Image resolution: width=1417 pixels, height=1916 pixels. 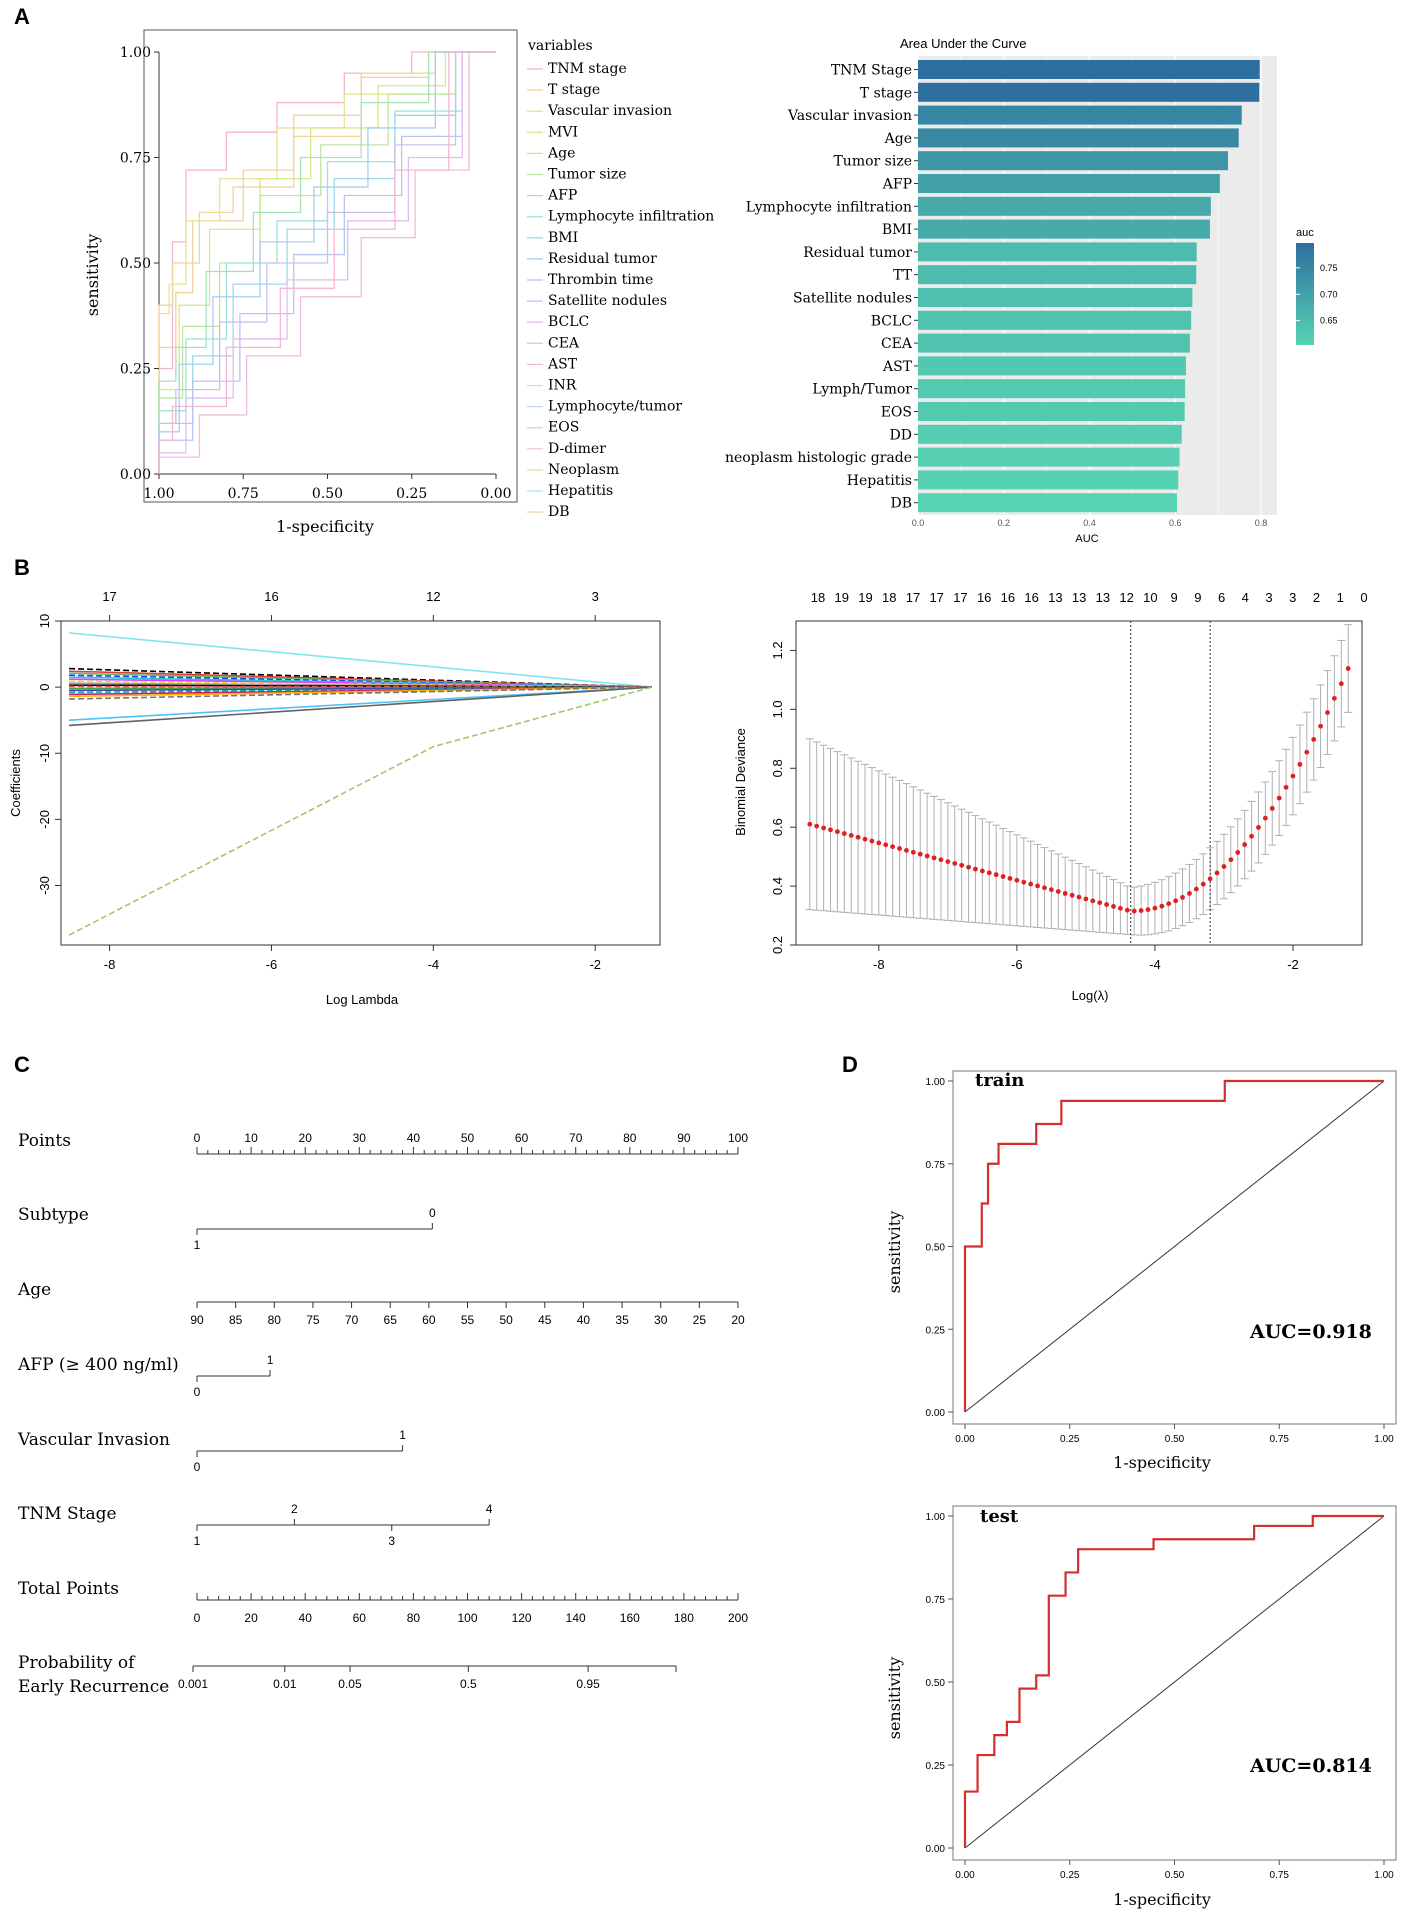 What do you see at coordinates (327, 494) in the screenshot?
I see `roc-x-tick-label: 0.50` at bounding box center [327, 494].